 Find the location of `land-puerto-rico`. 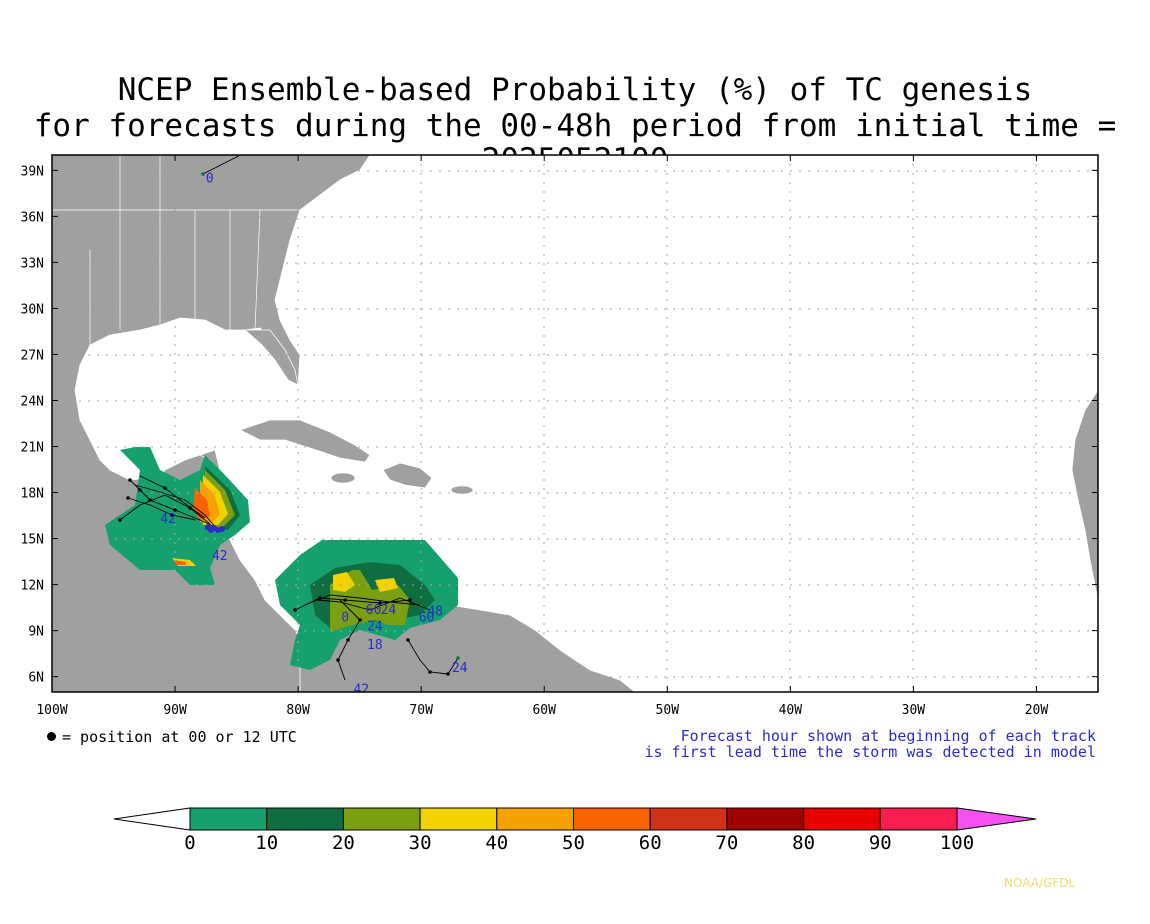

land-puerto-rico is located at coordinates (462, 490).